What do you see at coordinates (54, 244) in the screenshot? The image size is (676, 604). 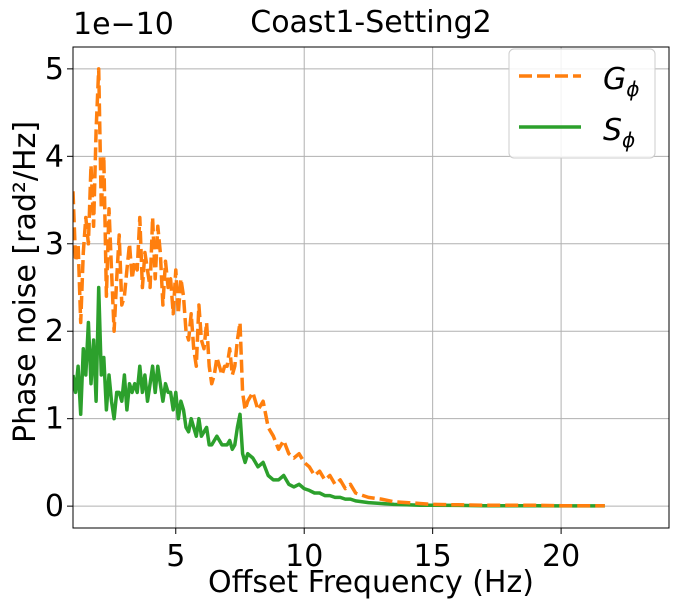 I see `y-tick-label: 3` at bounding box center [54, 244].